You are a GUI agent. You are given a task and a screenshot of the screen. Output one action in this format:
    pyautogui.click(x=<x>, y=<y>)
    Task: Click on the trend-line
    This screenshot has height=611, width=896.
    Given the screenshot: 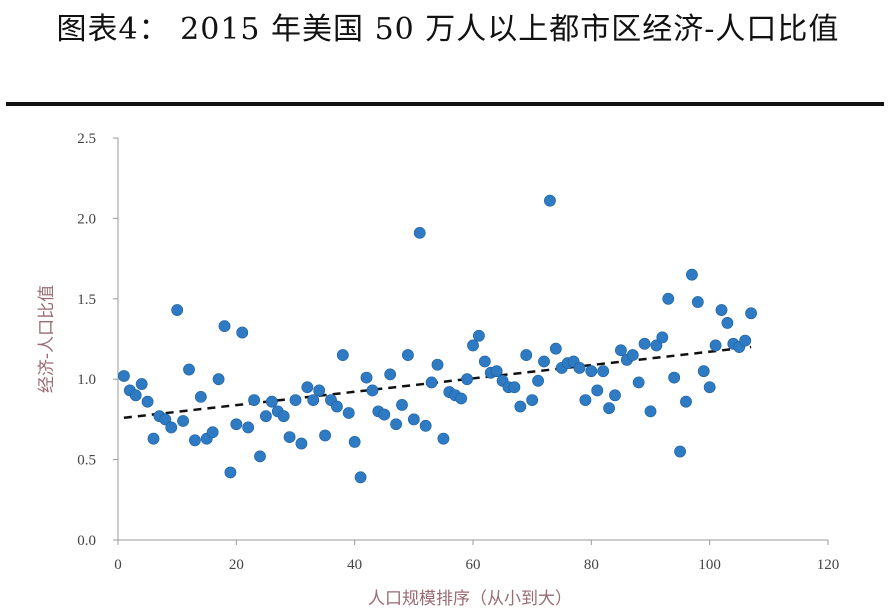 What is the action you would take?
    pyautogui.click(x=437, y=382)
    